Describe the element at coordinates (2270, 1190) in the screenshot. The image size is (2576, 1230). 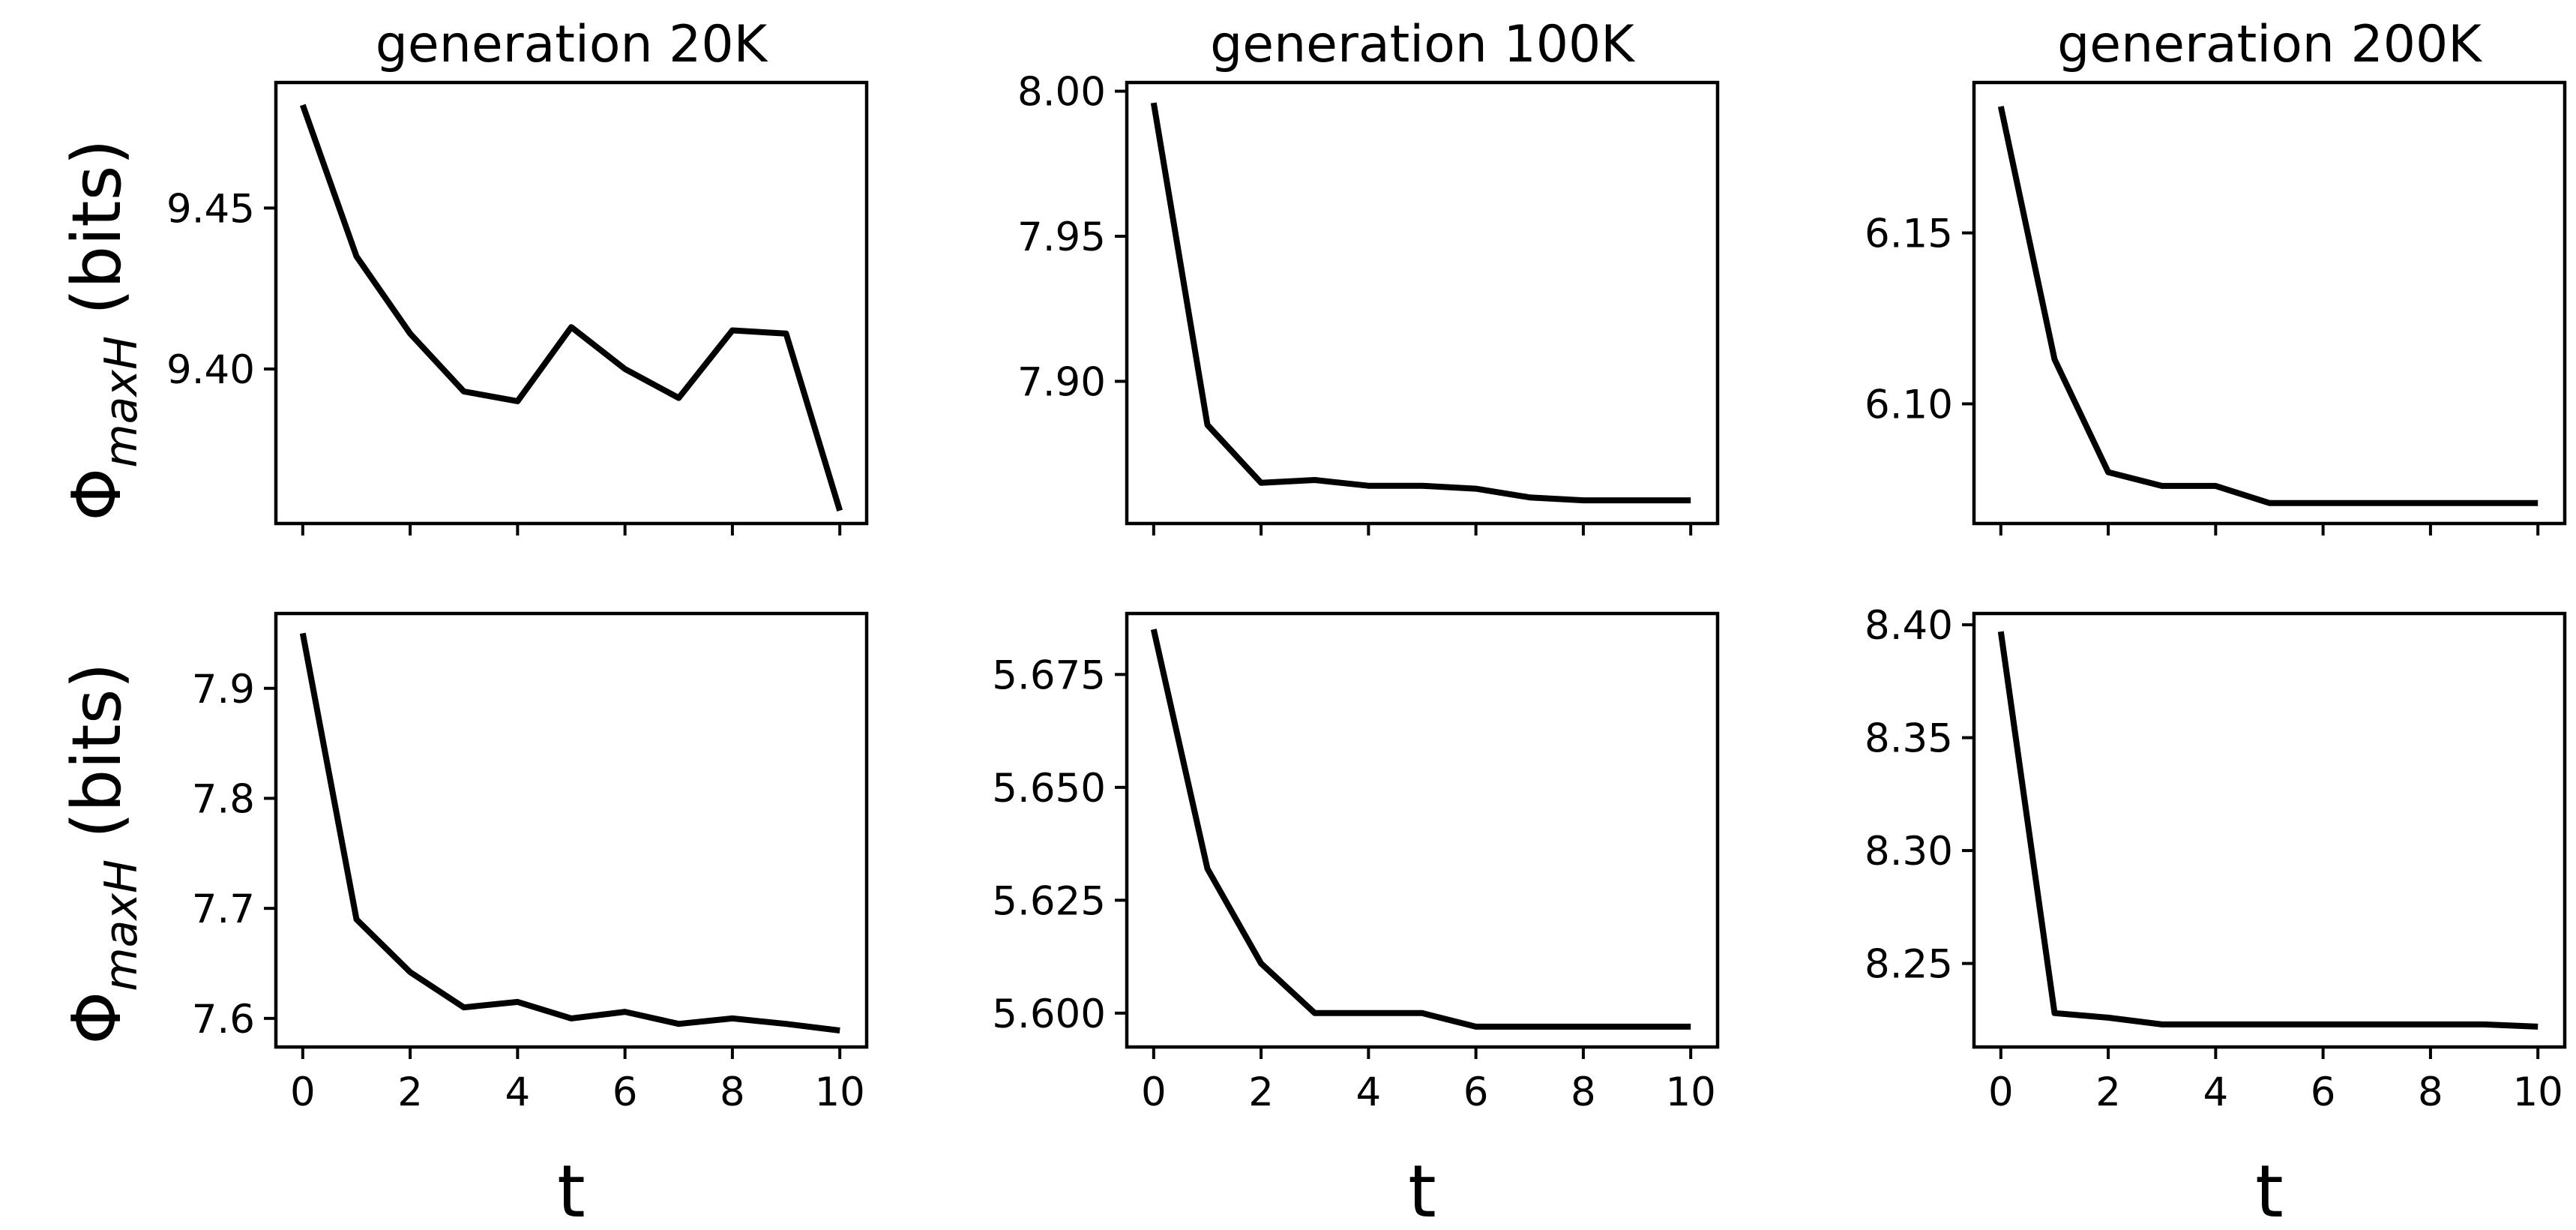
I see `xlabel-col-3: t` at that location.